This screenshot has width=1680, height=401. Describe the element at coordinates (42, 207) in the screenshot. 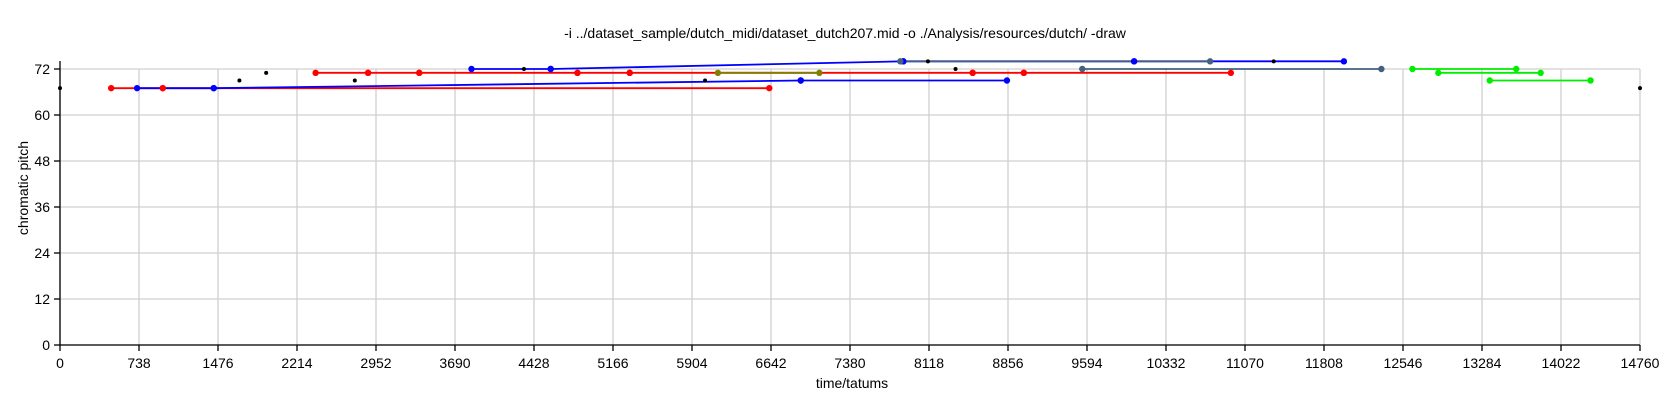

I see `y-tick-label: 36` at that location.